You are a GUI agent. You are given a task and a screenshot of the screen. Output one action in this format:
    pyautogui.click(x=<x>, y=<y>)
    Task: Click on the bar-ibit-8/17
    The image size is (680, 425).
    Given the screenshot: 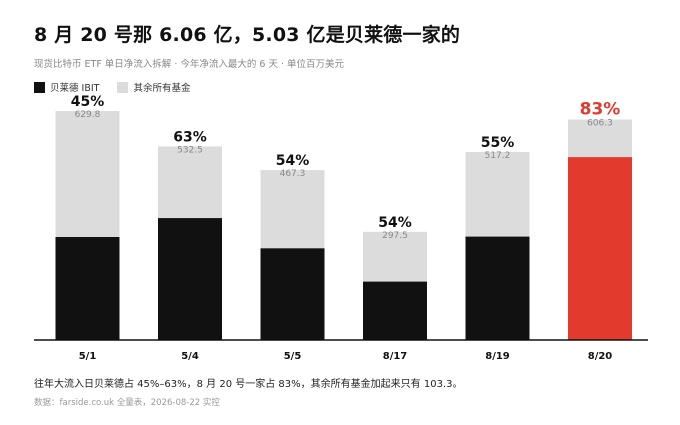 What is the action you would take?
    pyautogui.click(x=395, y=310)
    